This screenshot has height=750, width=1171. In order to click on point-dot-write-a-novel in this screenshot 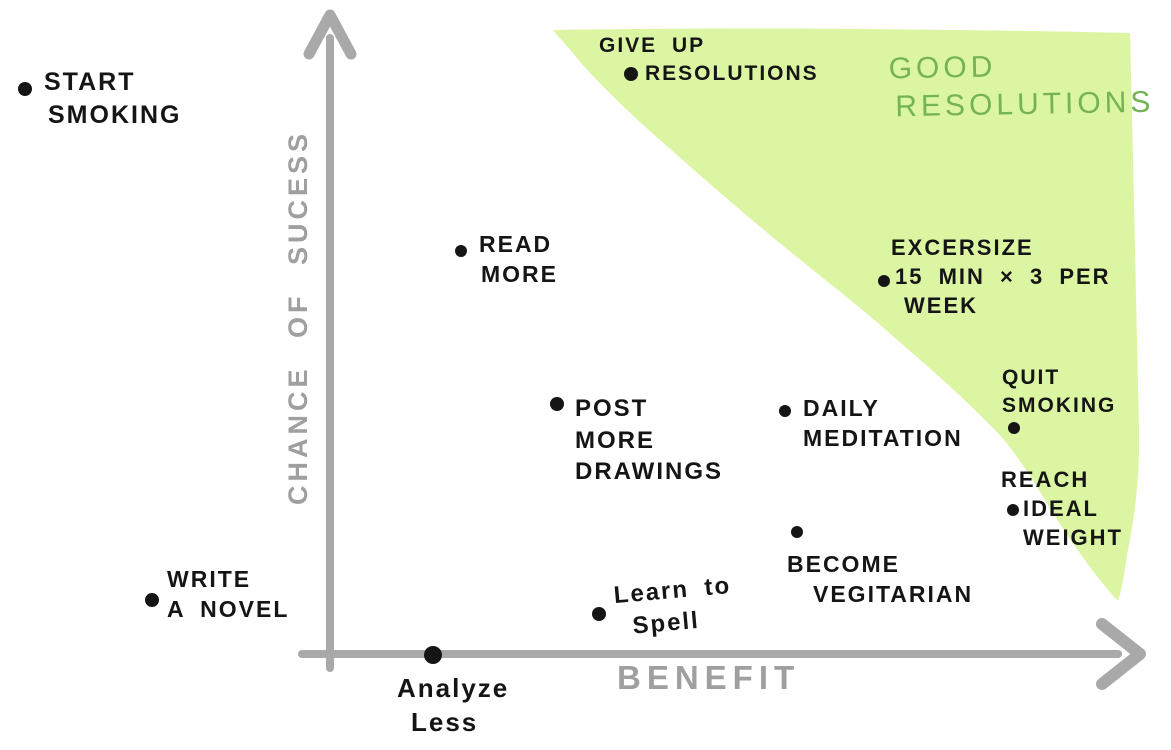, I will do `click(152, 600)`.